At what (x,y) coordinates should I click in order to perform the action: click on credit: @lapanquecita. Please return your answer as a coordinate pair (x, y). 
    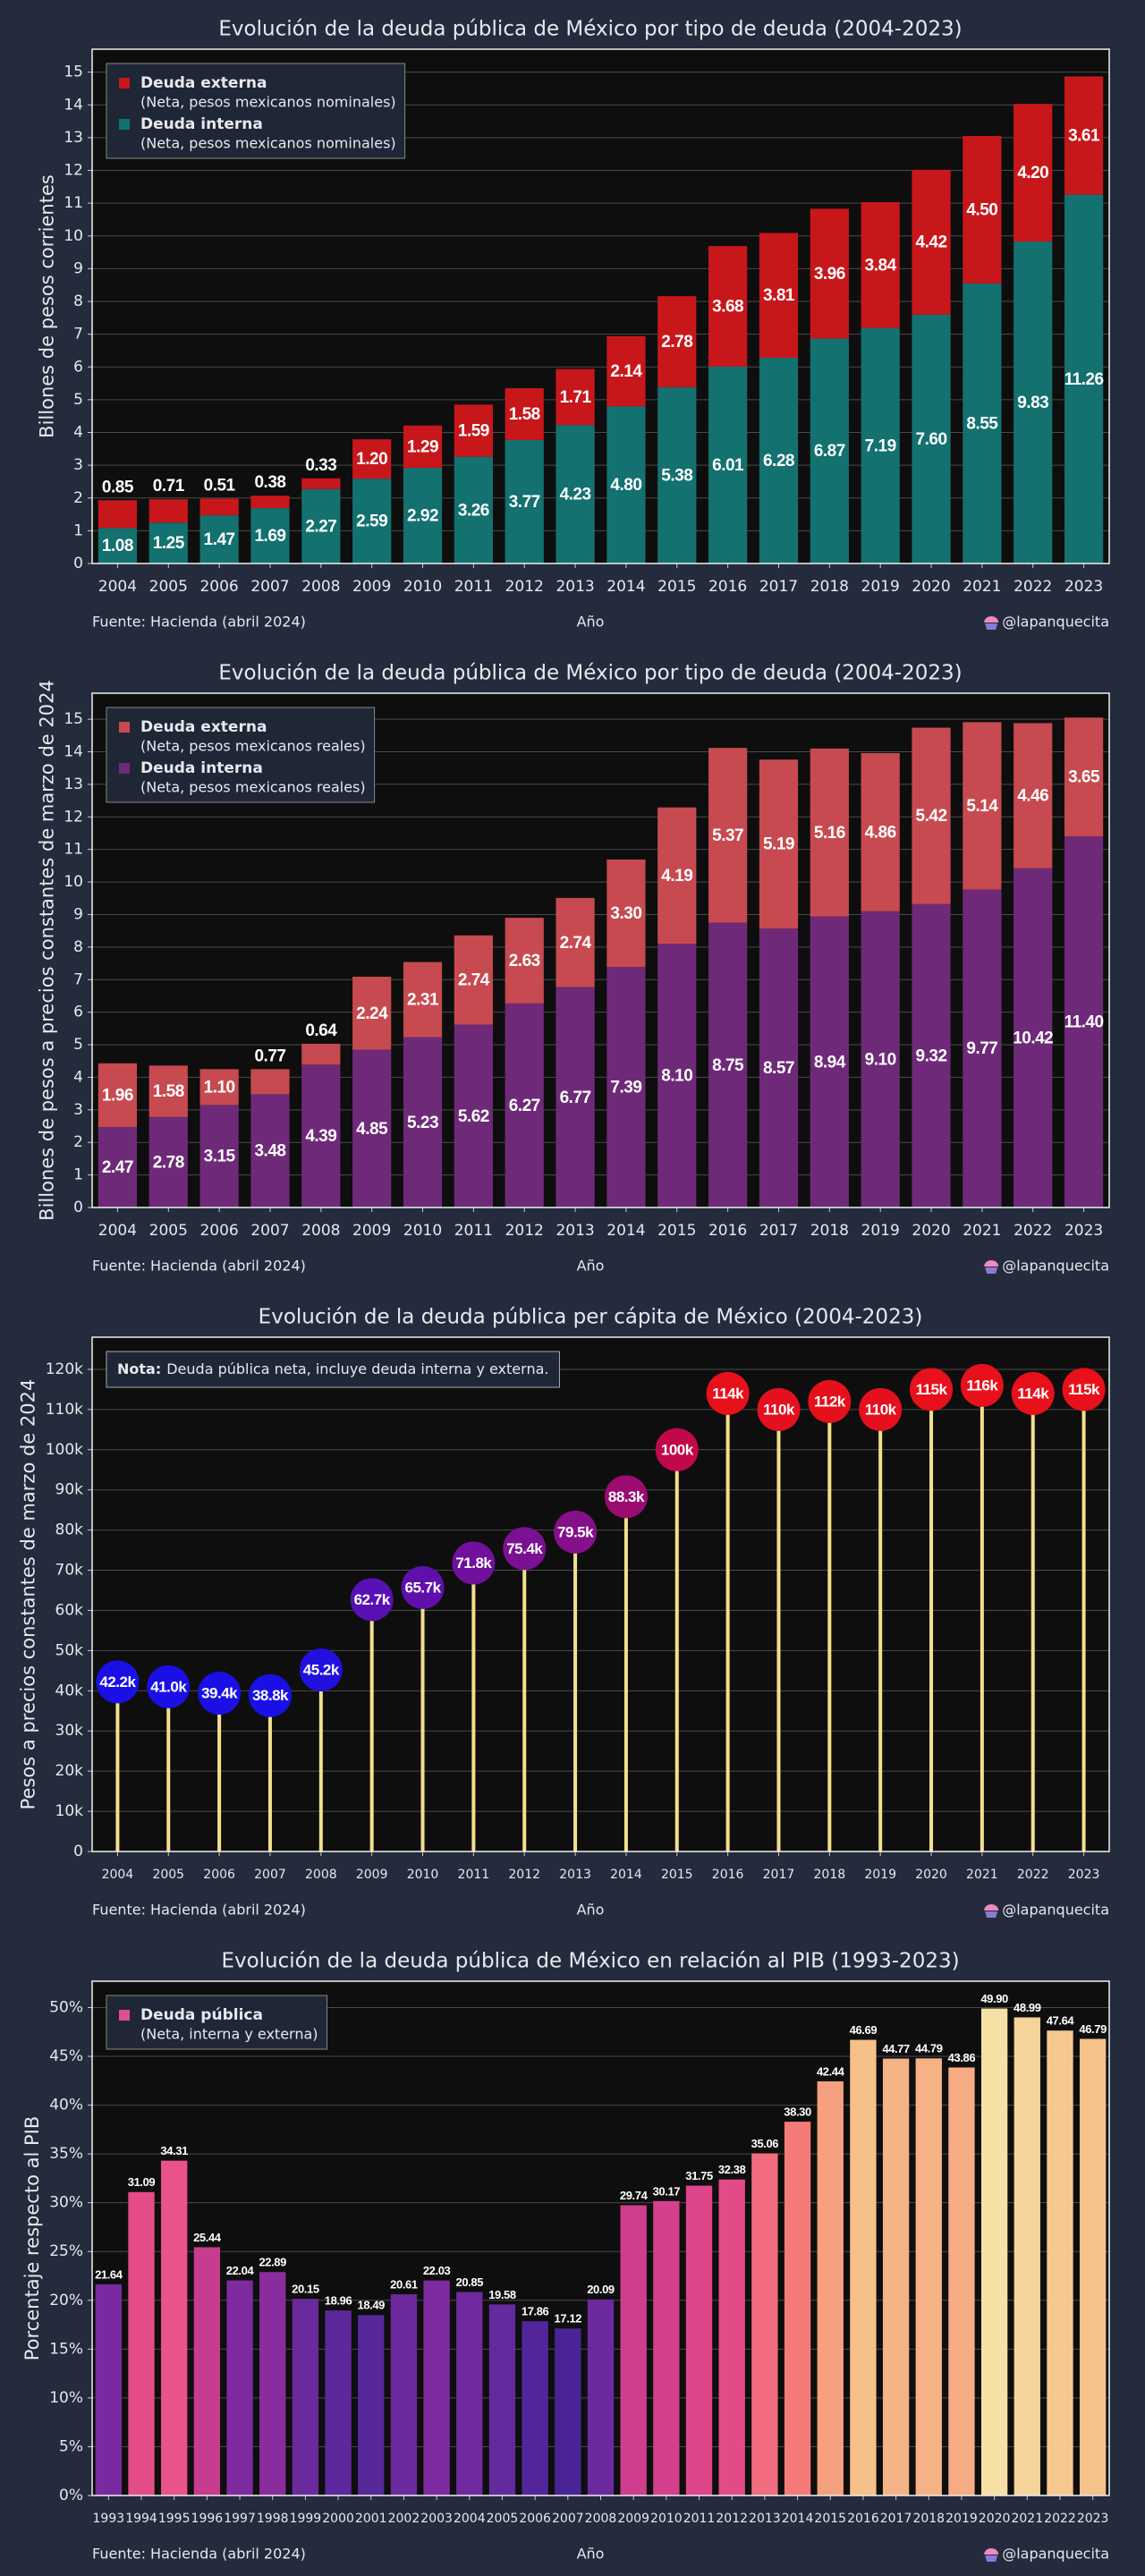
    Looking at the image, I should click on (1055, 1266).